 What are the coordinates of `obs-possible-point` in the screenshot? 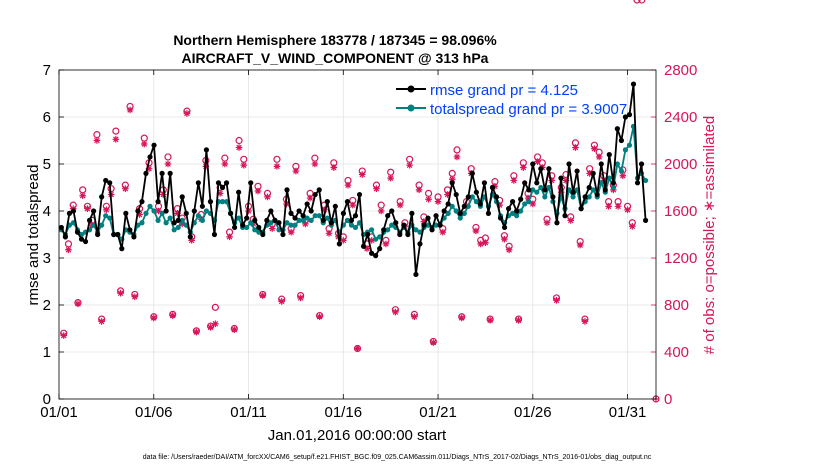 It's located at (168, 157).